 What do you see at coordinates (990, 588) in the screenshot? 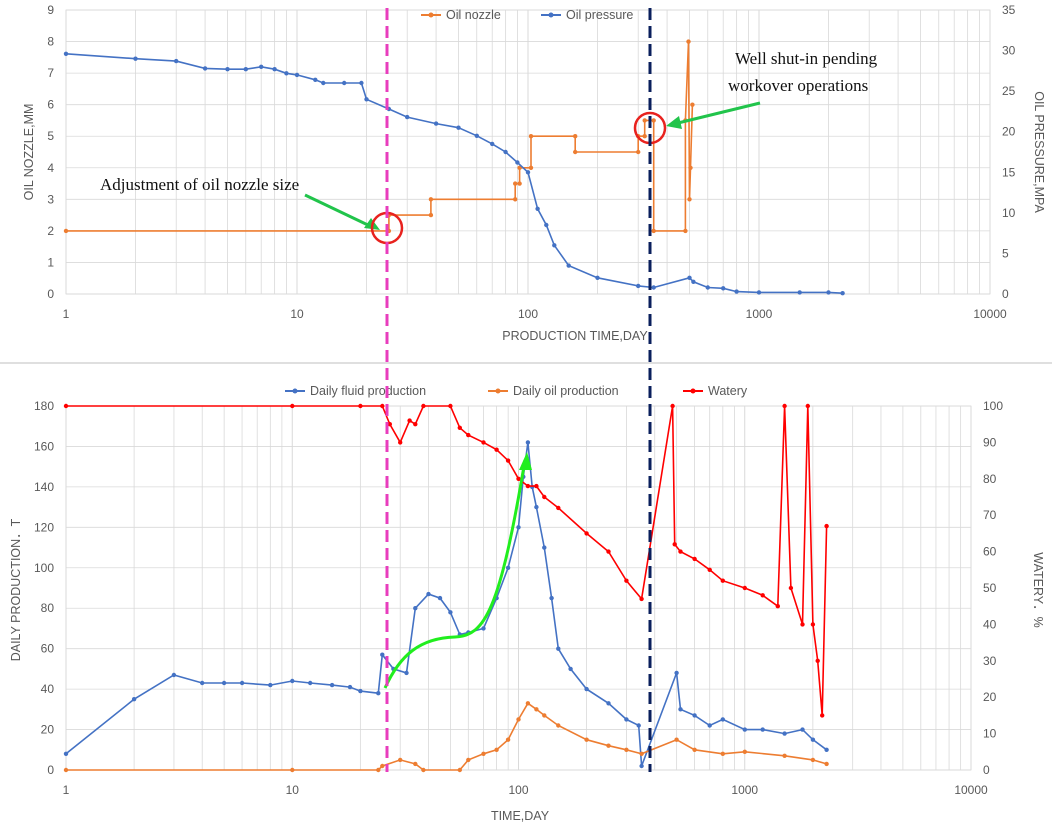
I see `y2-tick-label: 50` at bounding box center [990, 588].